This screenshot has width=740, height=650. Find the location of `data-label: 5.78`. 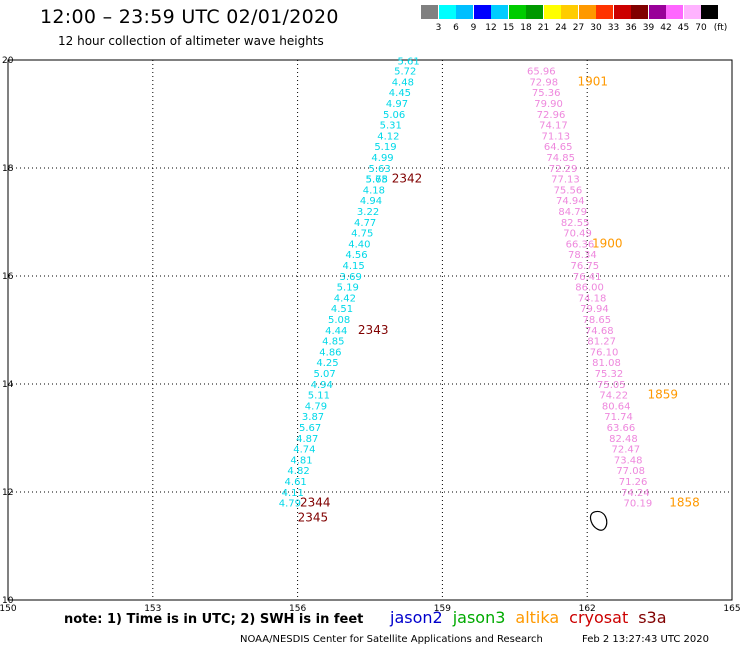

data-label: 5.78 is located at coordinates (377, 180).